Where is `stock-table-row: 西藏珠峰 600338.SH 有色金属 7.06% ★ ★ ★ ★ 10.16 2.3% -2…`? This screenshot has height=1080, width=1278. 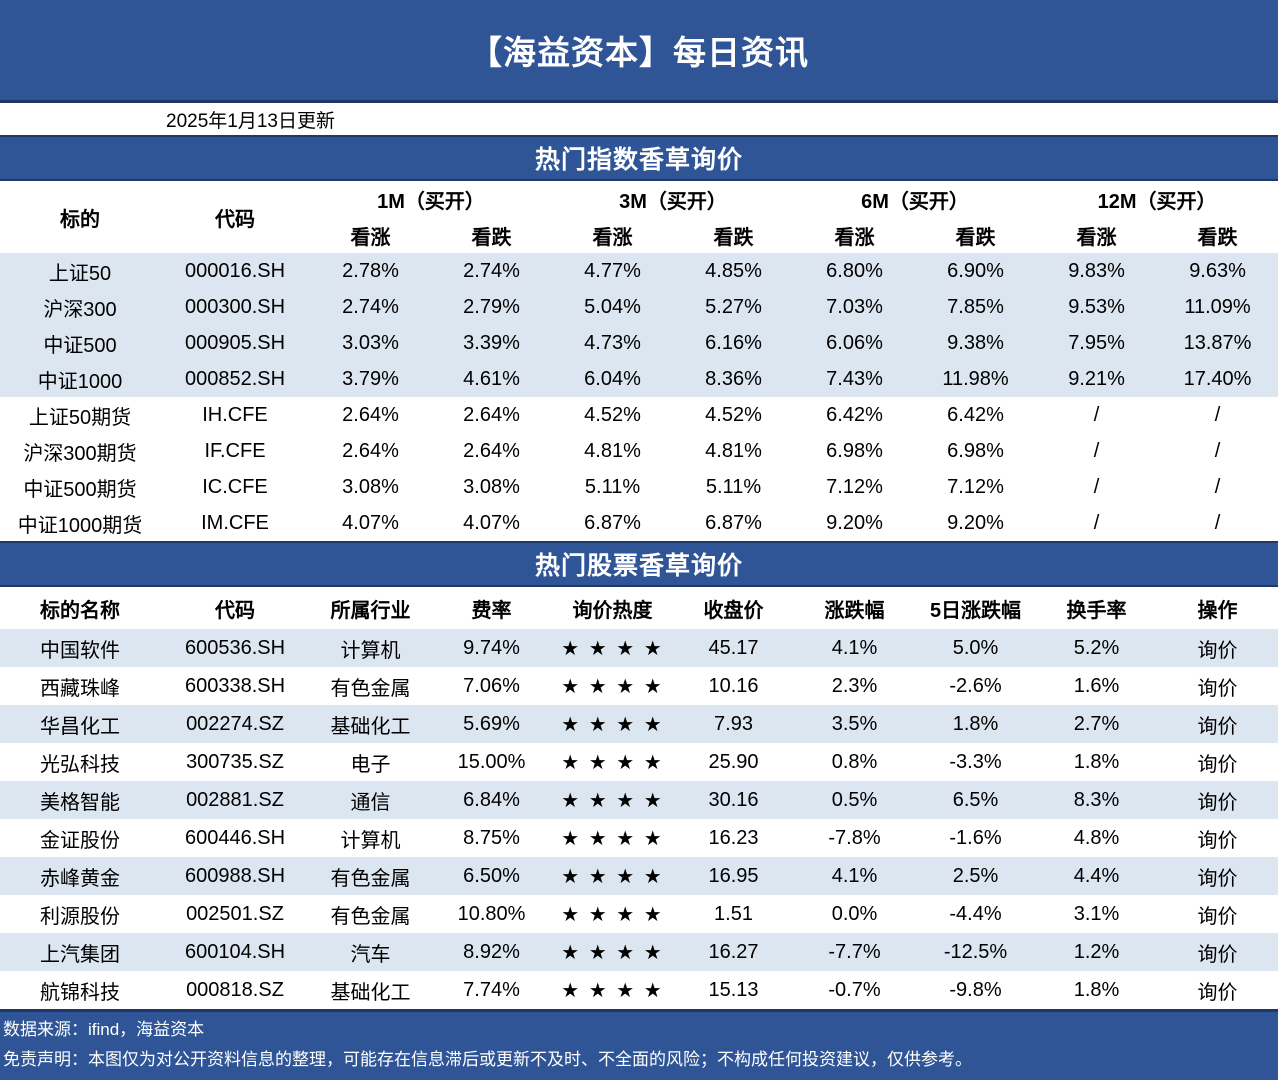
stock-table-row: 西藏珠峰 600338.SH 有色金属 7.06% ★ ★ ★ ★ 10.16 2.3% -2… is located at coordinates (639, 686).